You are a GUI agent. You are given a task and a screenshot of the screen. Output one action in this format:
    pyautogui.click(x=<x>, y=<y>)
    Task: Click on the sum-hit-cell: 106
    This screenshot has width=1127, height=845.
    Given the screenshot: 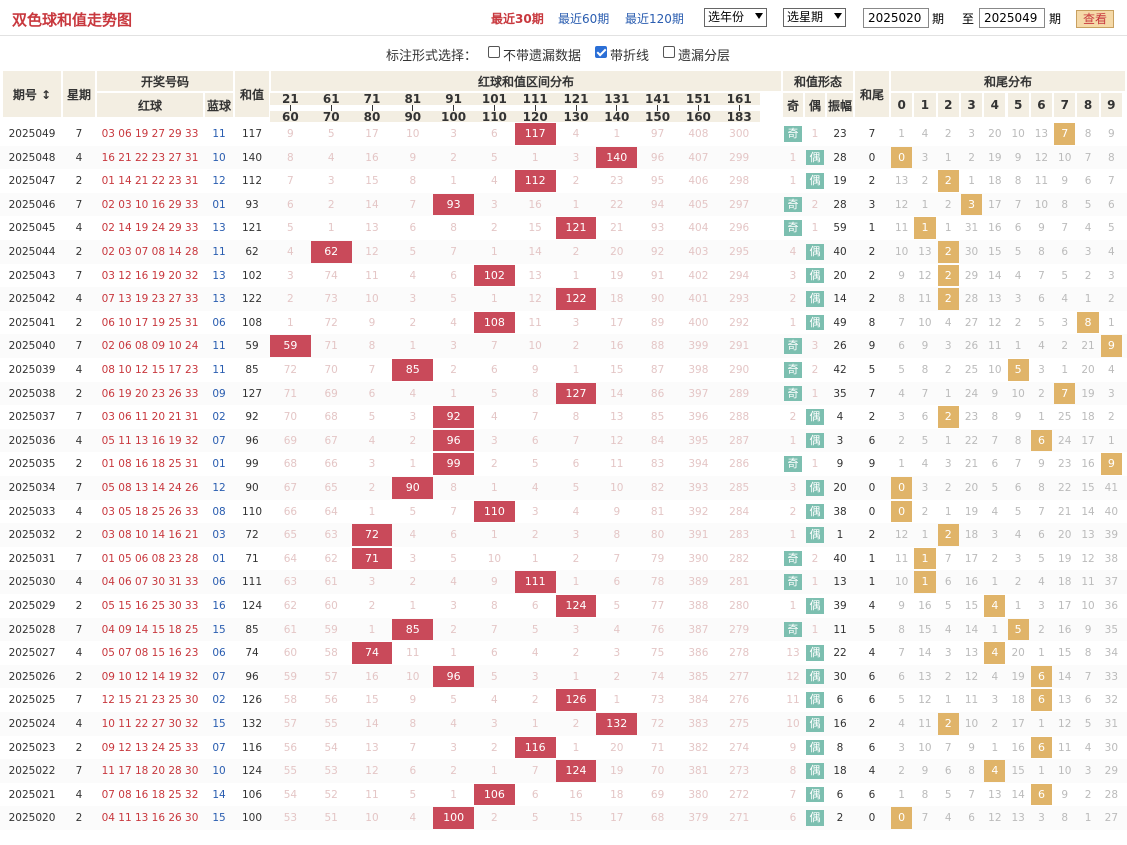 What is the action you would take?
    pyautogui.click(x=494, y=794)
    